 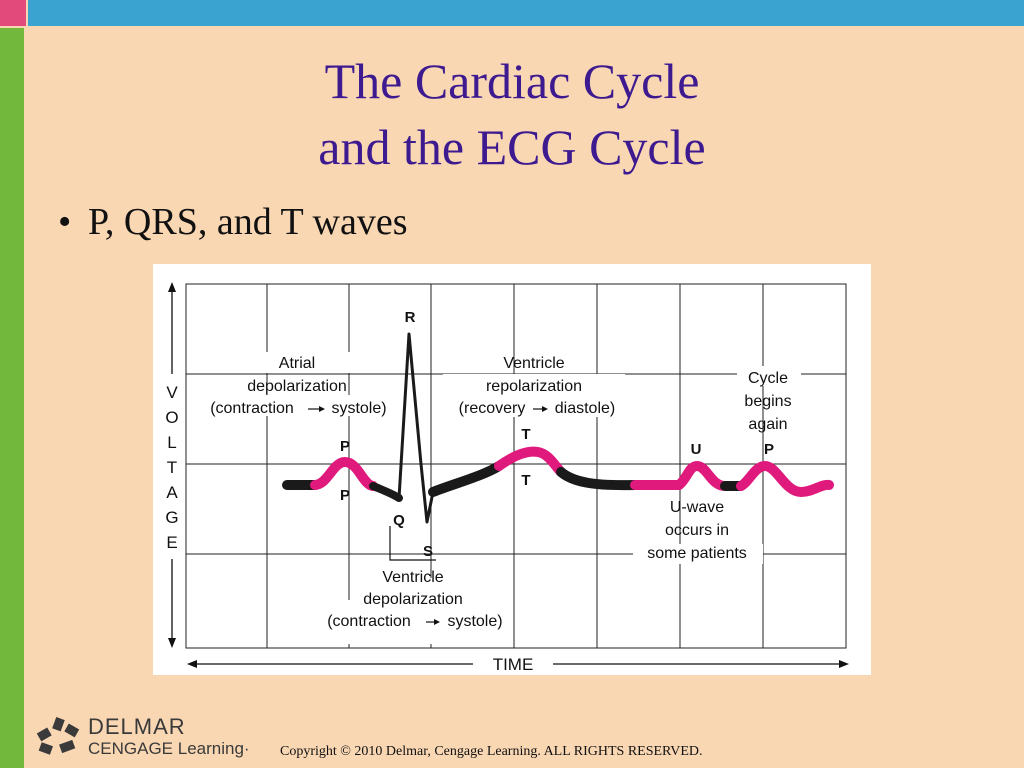 What do you see at coordinates (248, 222) in the screenshot?
I see `bullet-text: P, QRS, and T waves` at bounding box center [248, 222].